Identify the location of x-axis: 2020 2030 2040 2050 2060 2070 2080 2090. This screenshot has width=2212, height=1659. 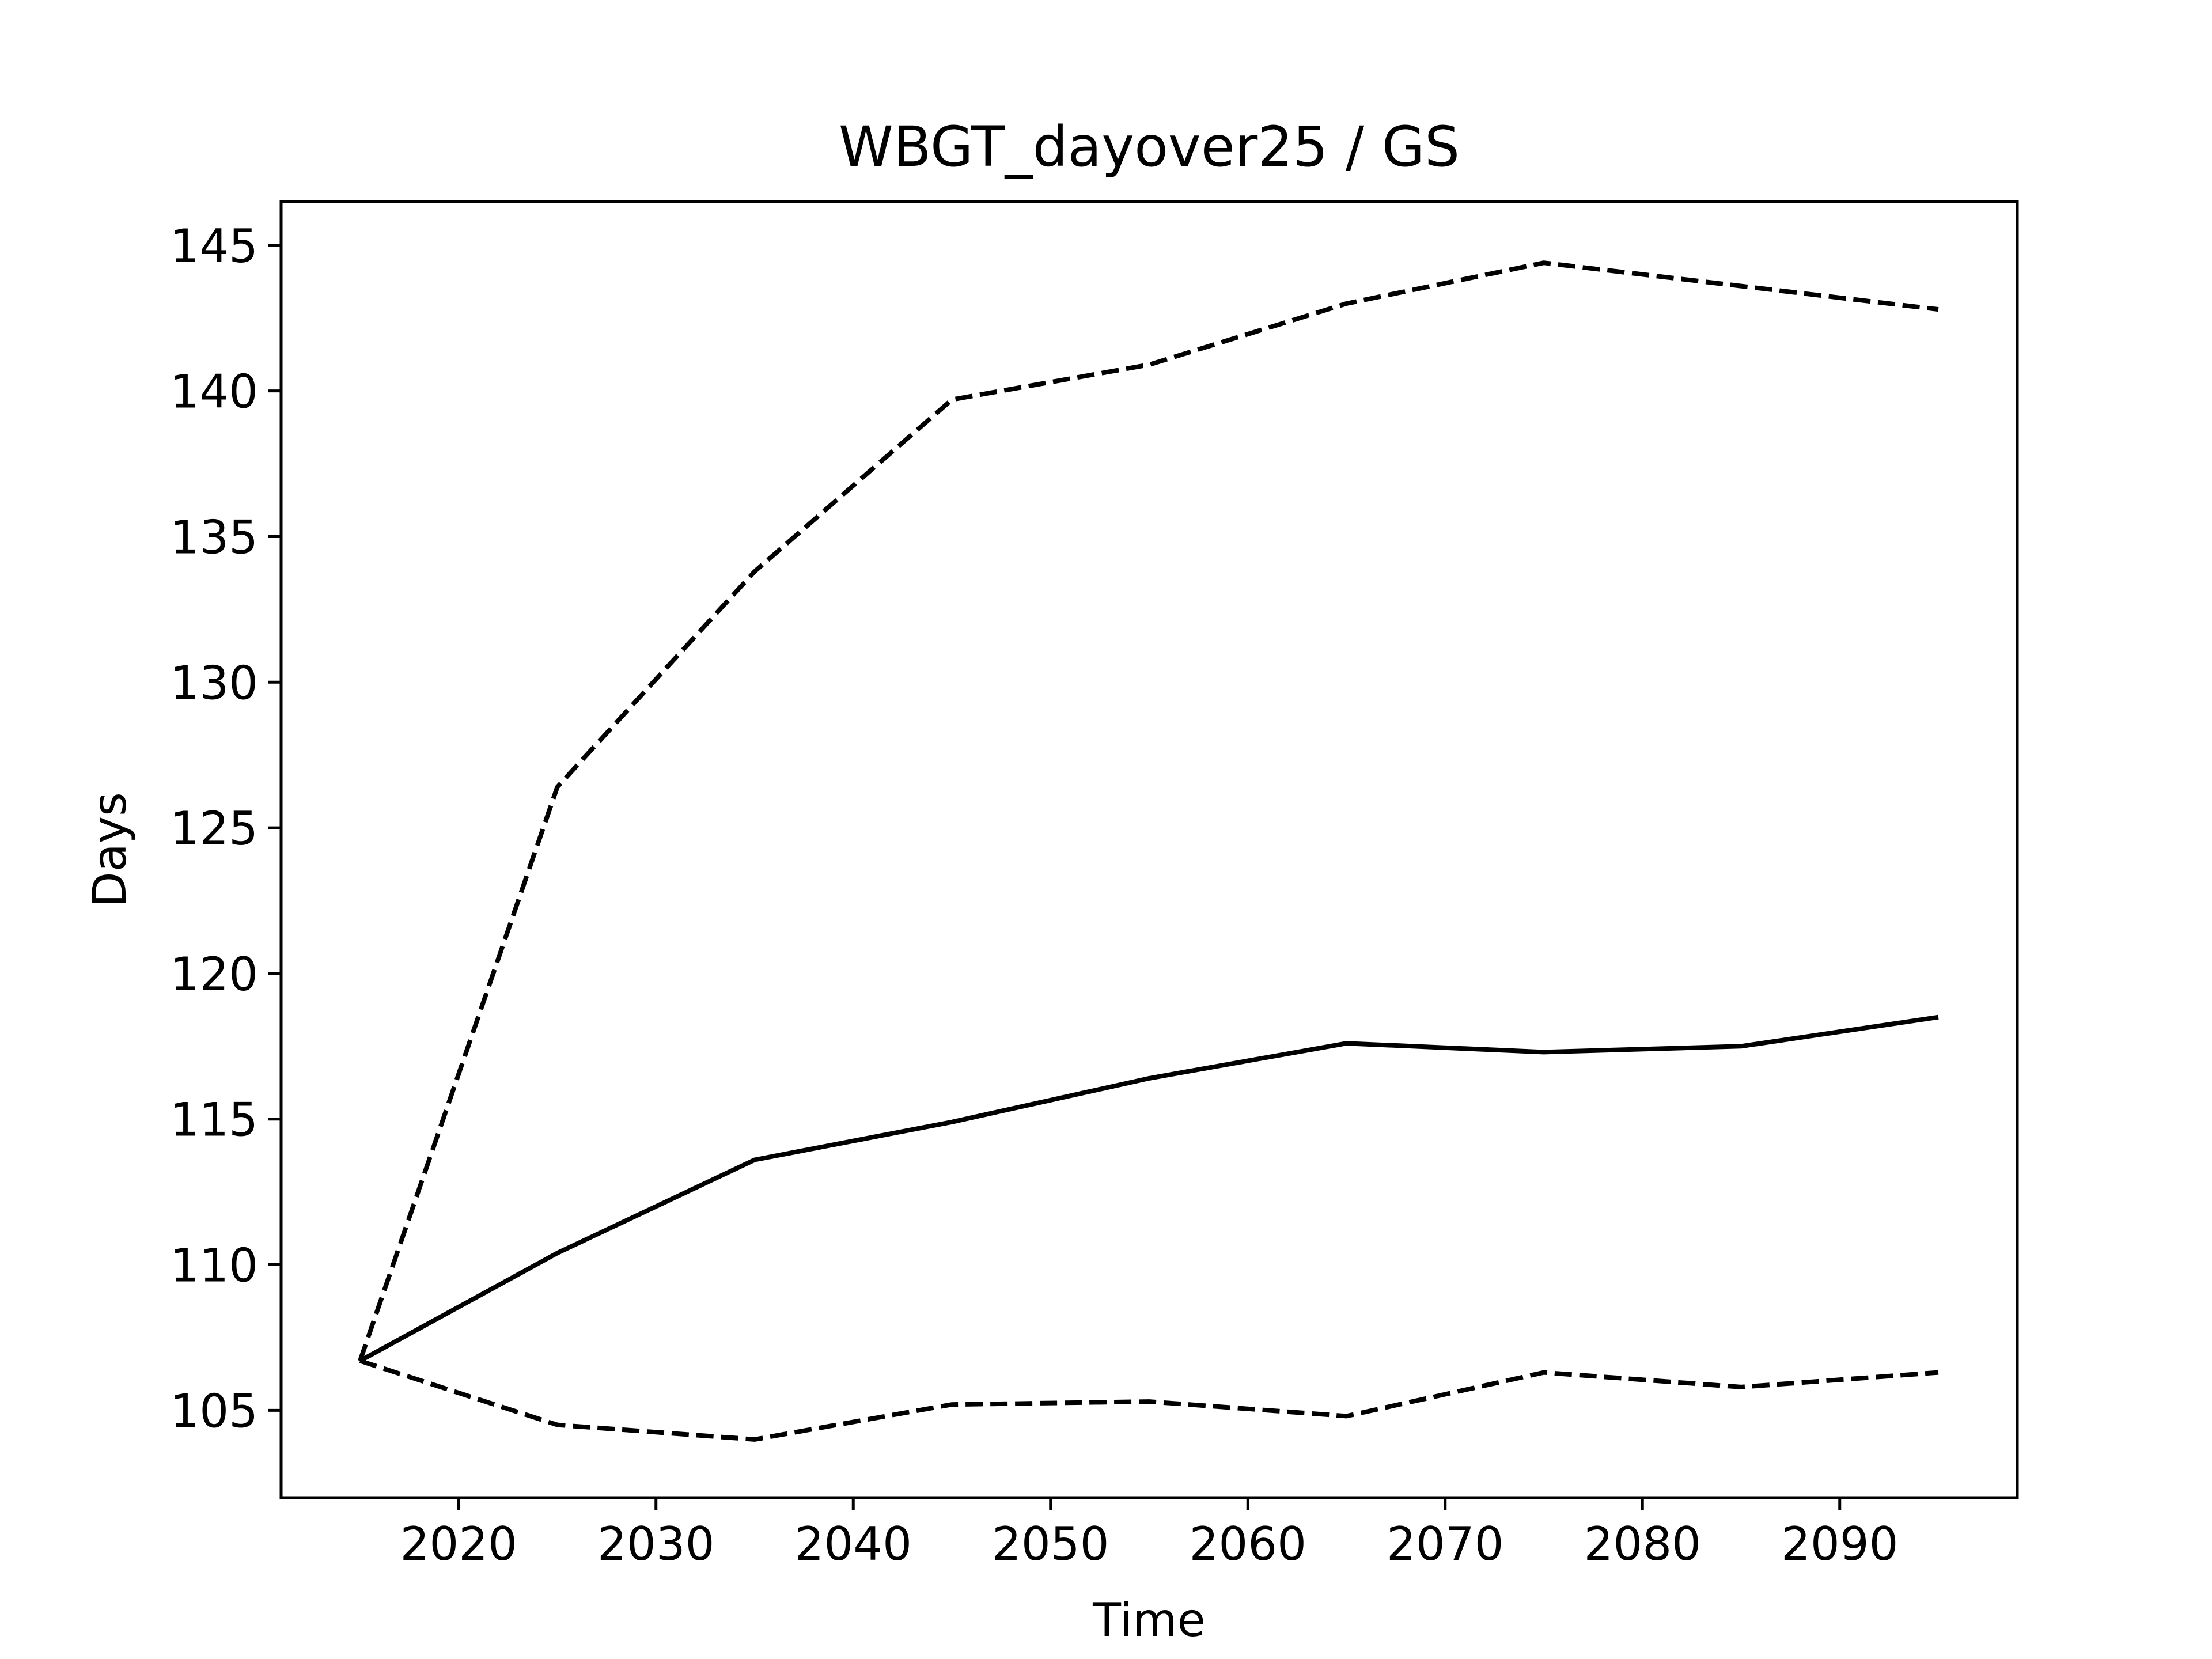
(1149, 1534).